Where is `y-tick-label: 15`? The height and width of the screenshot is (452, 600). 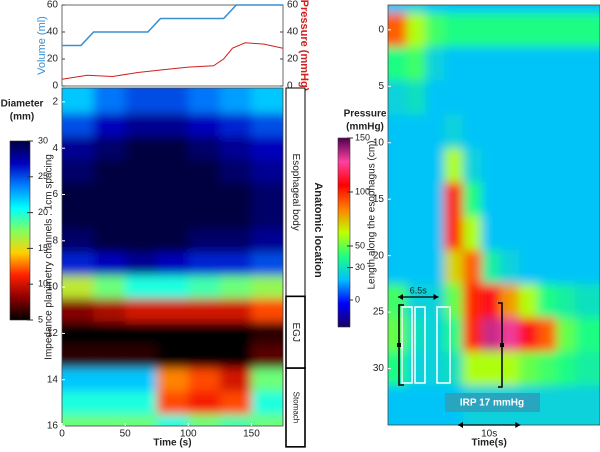 y-tick-label: 15 is located at coordinates (379, 199).